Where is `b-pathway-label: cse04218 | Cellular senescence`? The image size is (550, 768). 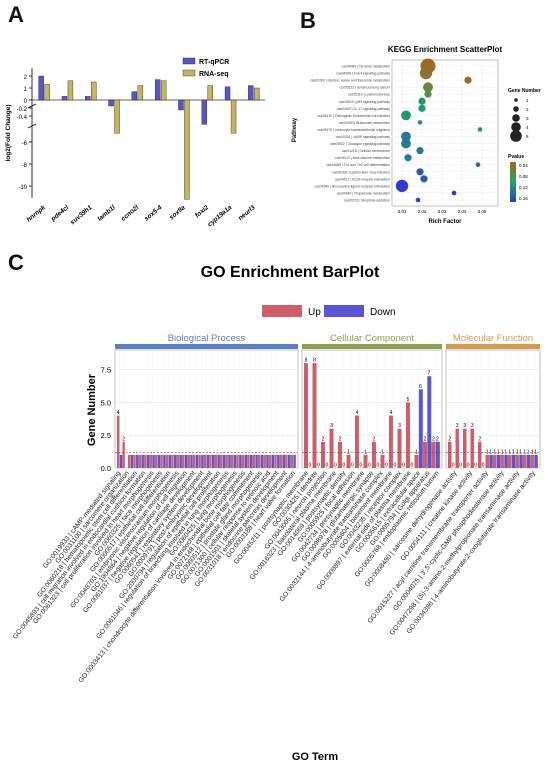
b-pathway-label: cse04218 | Cellular senescence is located at coordinates (366, 151).